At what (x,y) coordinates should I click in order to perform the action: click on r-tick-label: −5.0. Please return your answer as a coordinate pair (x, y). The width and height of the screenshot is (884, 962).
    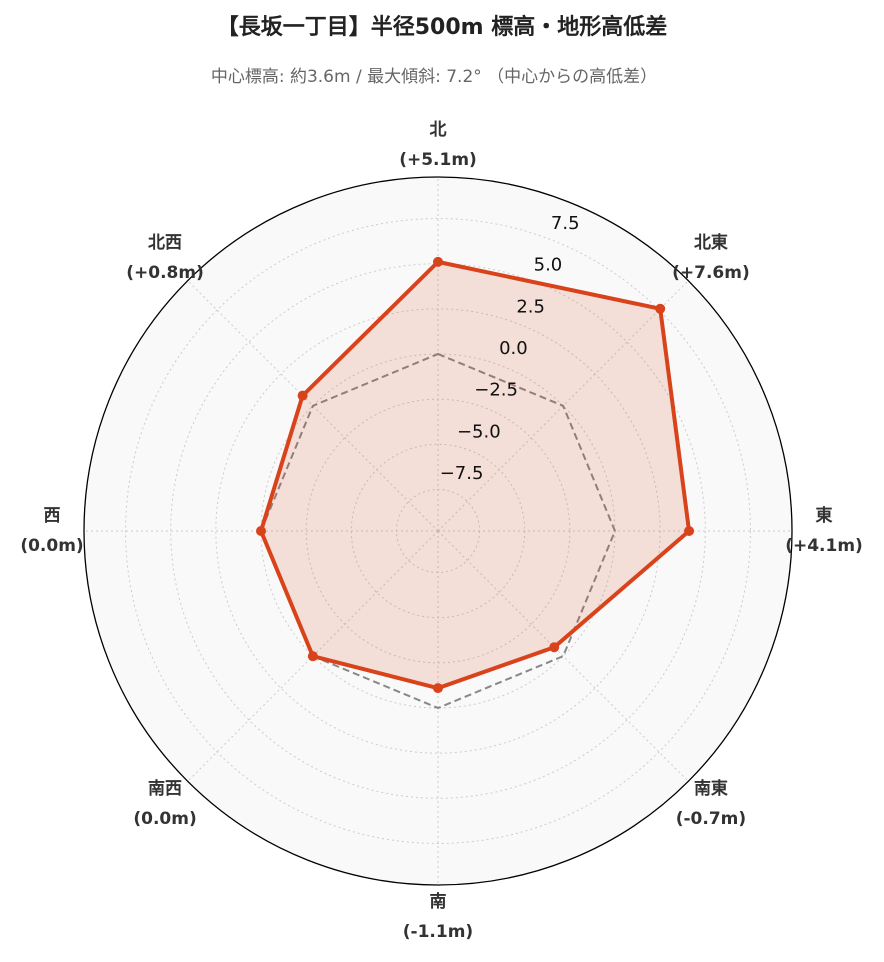
    Looking at the image, I should click on (479, 431).